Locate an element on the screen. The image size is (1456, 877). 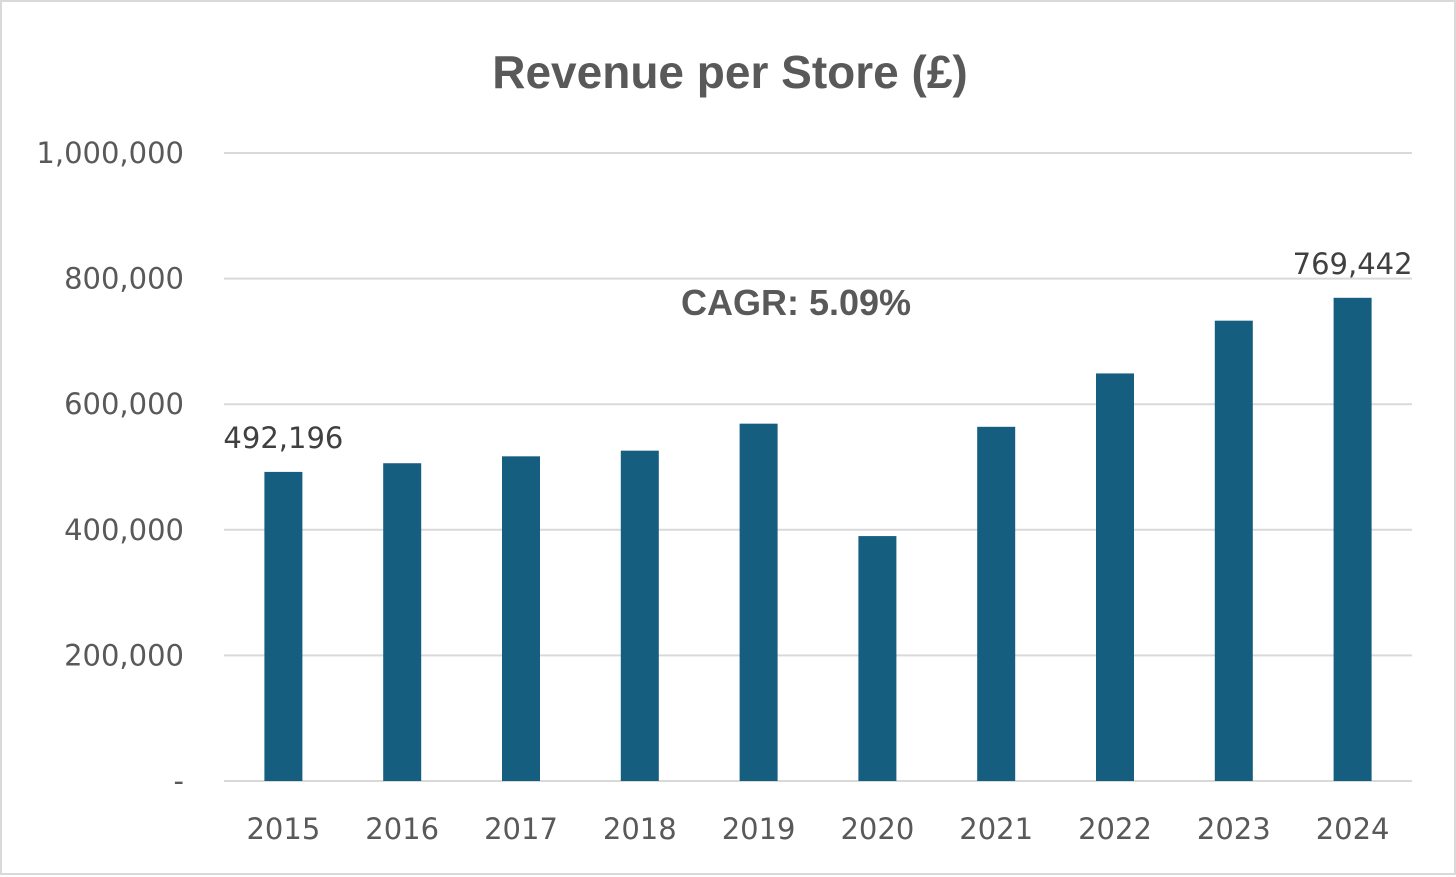
x-tick-label: 2023 is located at coordinates (1234, 829).